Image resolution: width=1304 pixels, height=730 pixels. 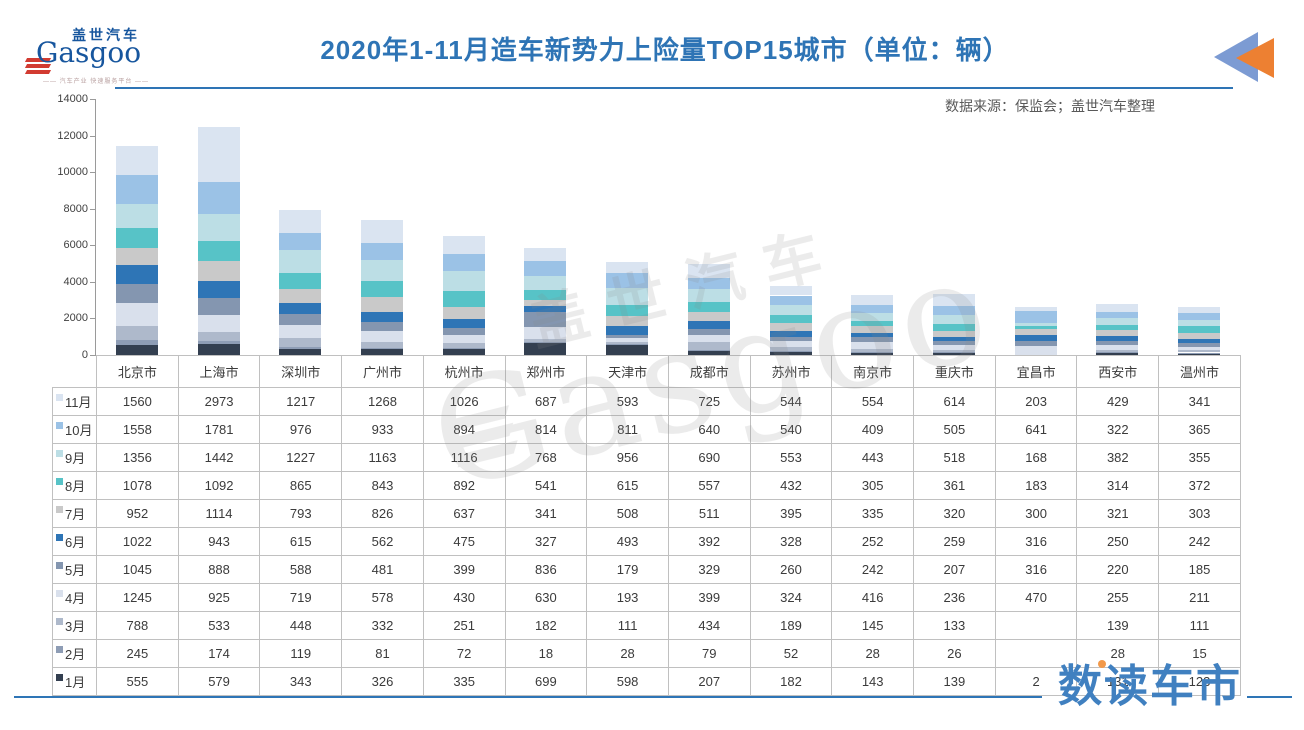 I want to click on table-cell: 111, so click(x=627, y=625).